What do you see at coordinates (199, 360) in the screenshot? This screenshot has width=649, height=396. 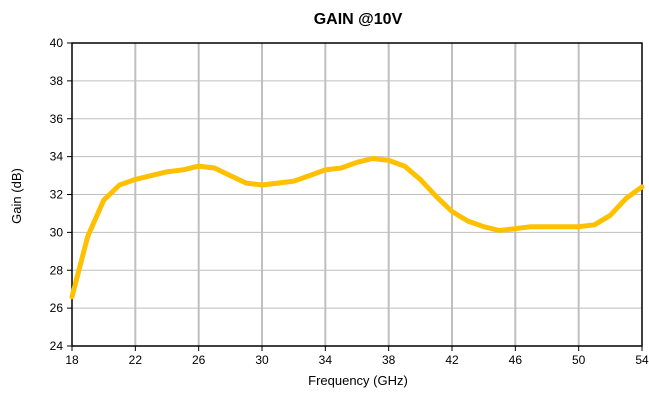 I see `x-tick-label: 26` at bounding box center [199, 360].